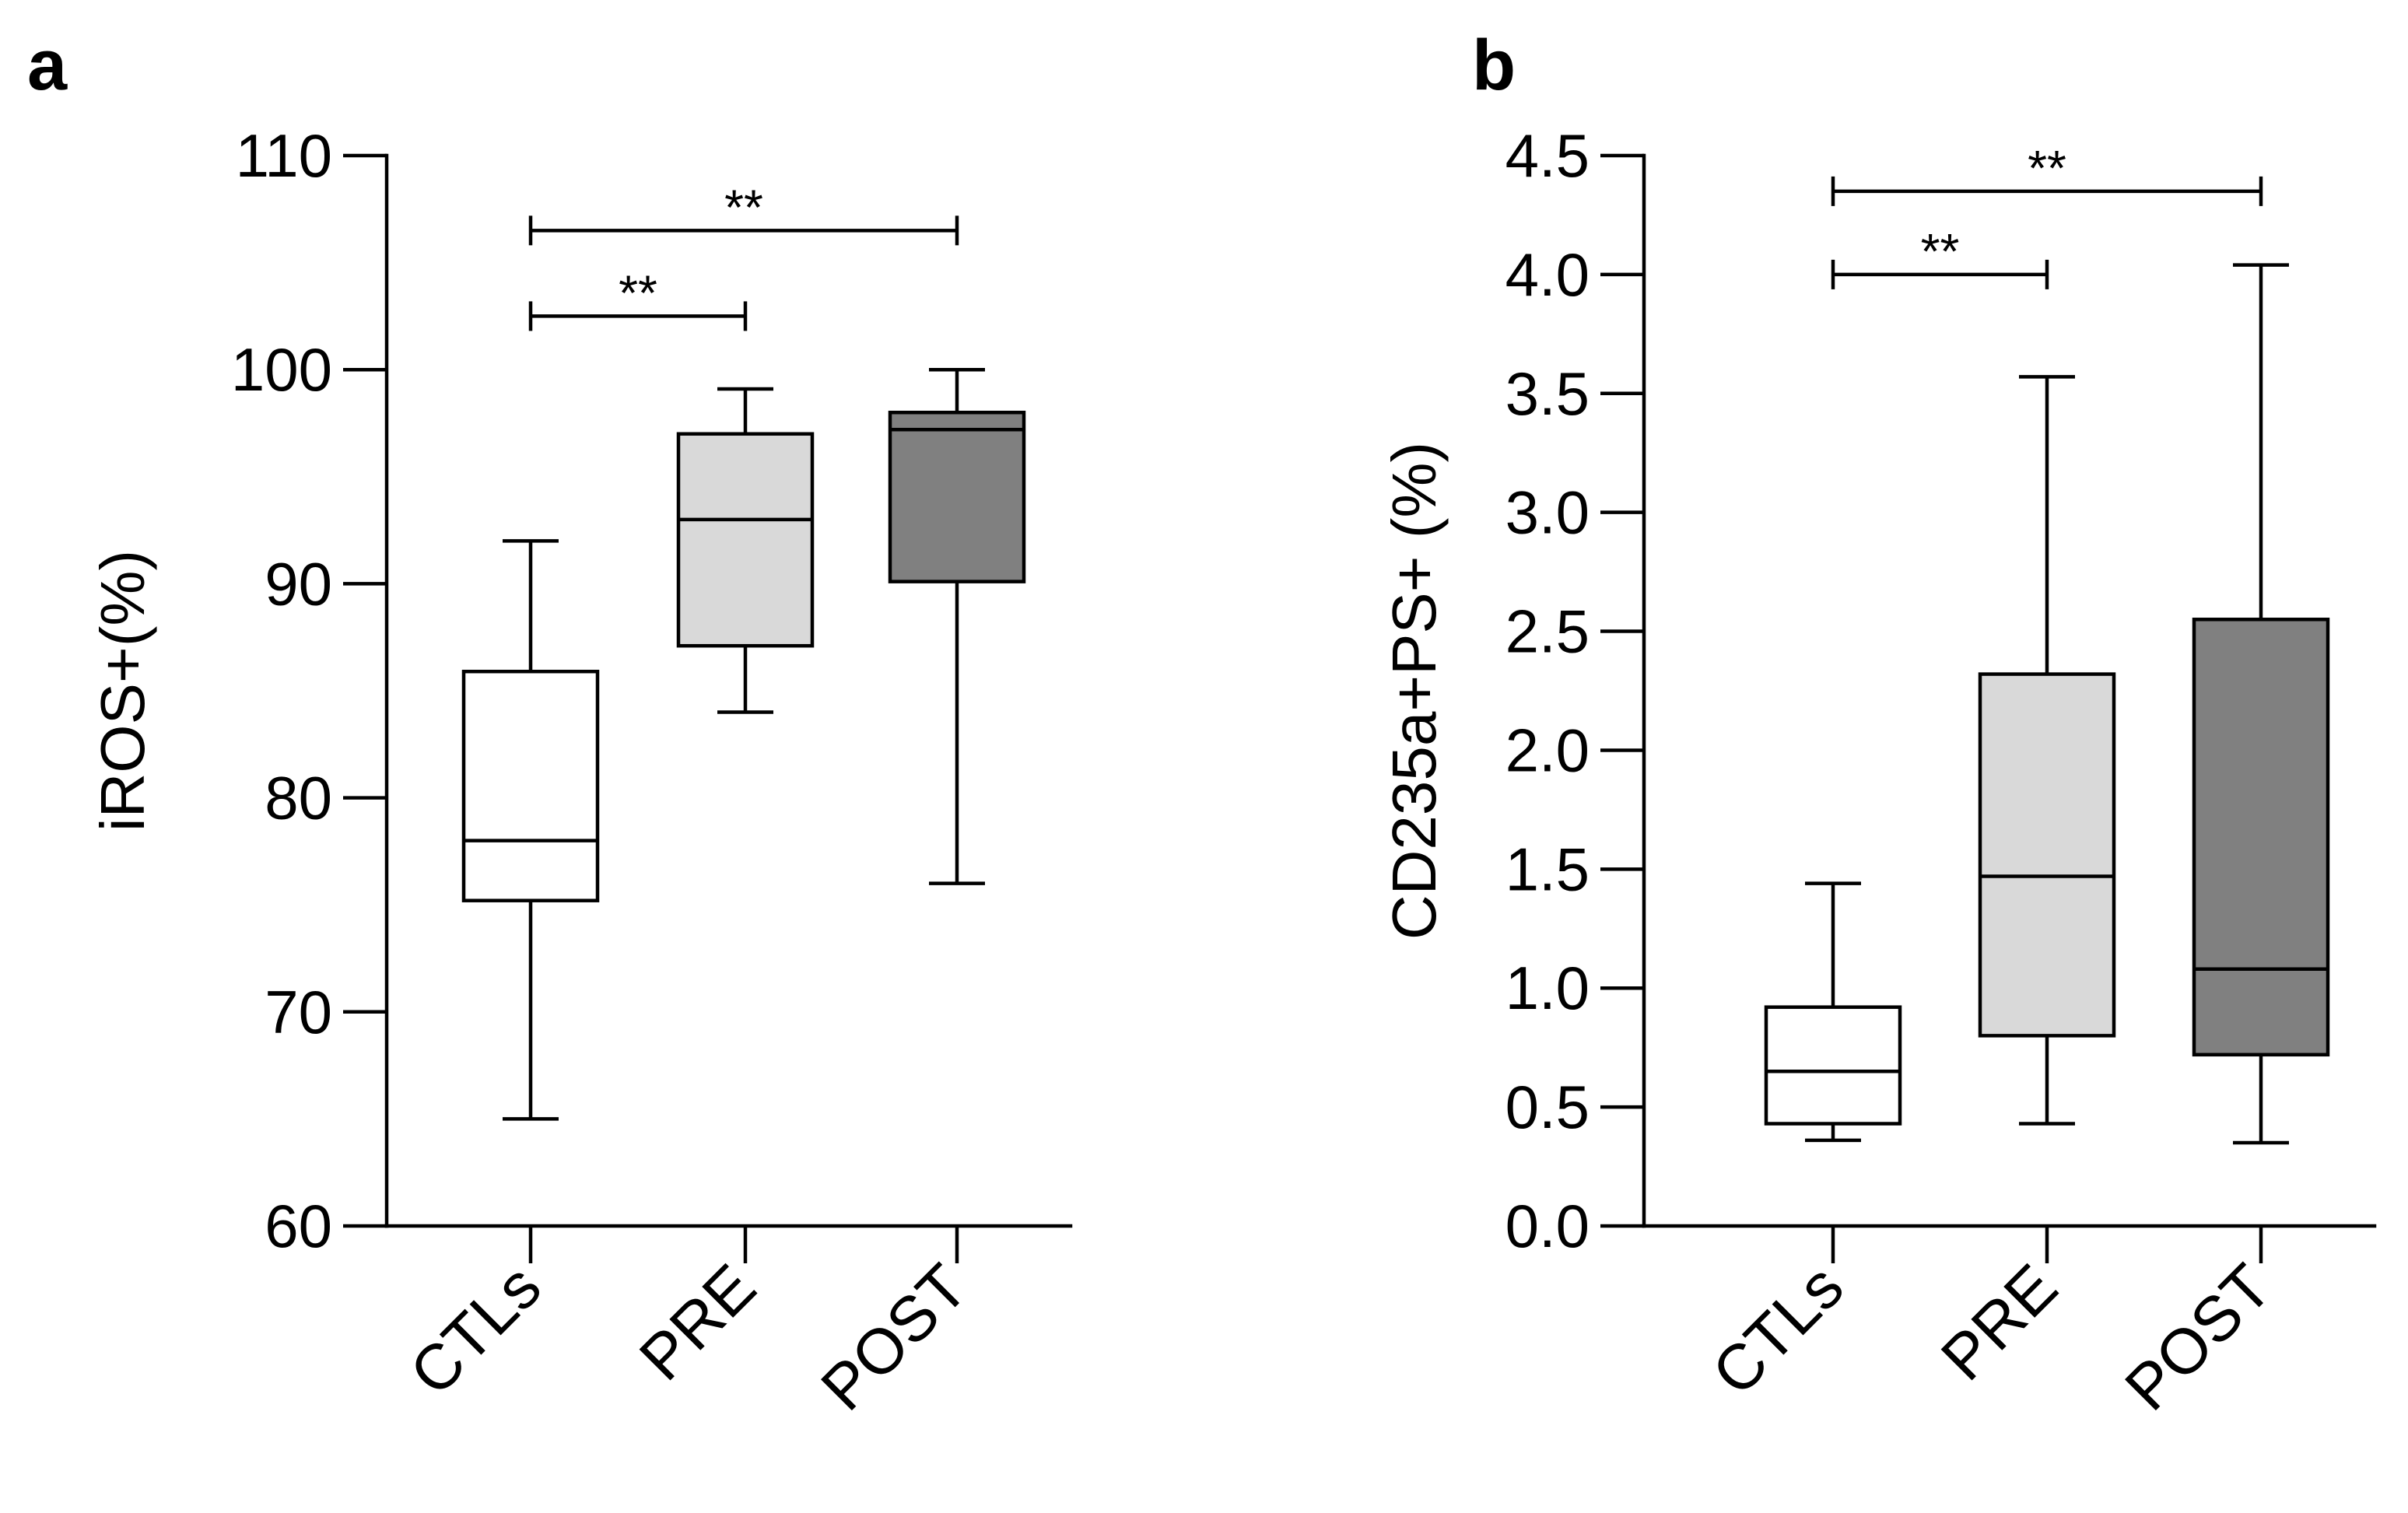 This screenshot has height=1513, width=2408. What do you see at coordinates (1547, 155) in the screenshot?
I see `y-tick-label: 4.5` at bounding box center [1547, 155].